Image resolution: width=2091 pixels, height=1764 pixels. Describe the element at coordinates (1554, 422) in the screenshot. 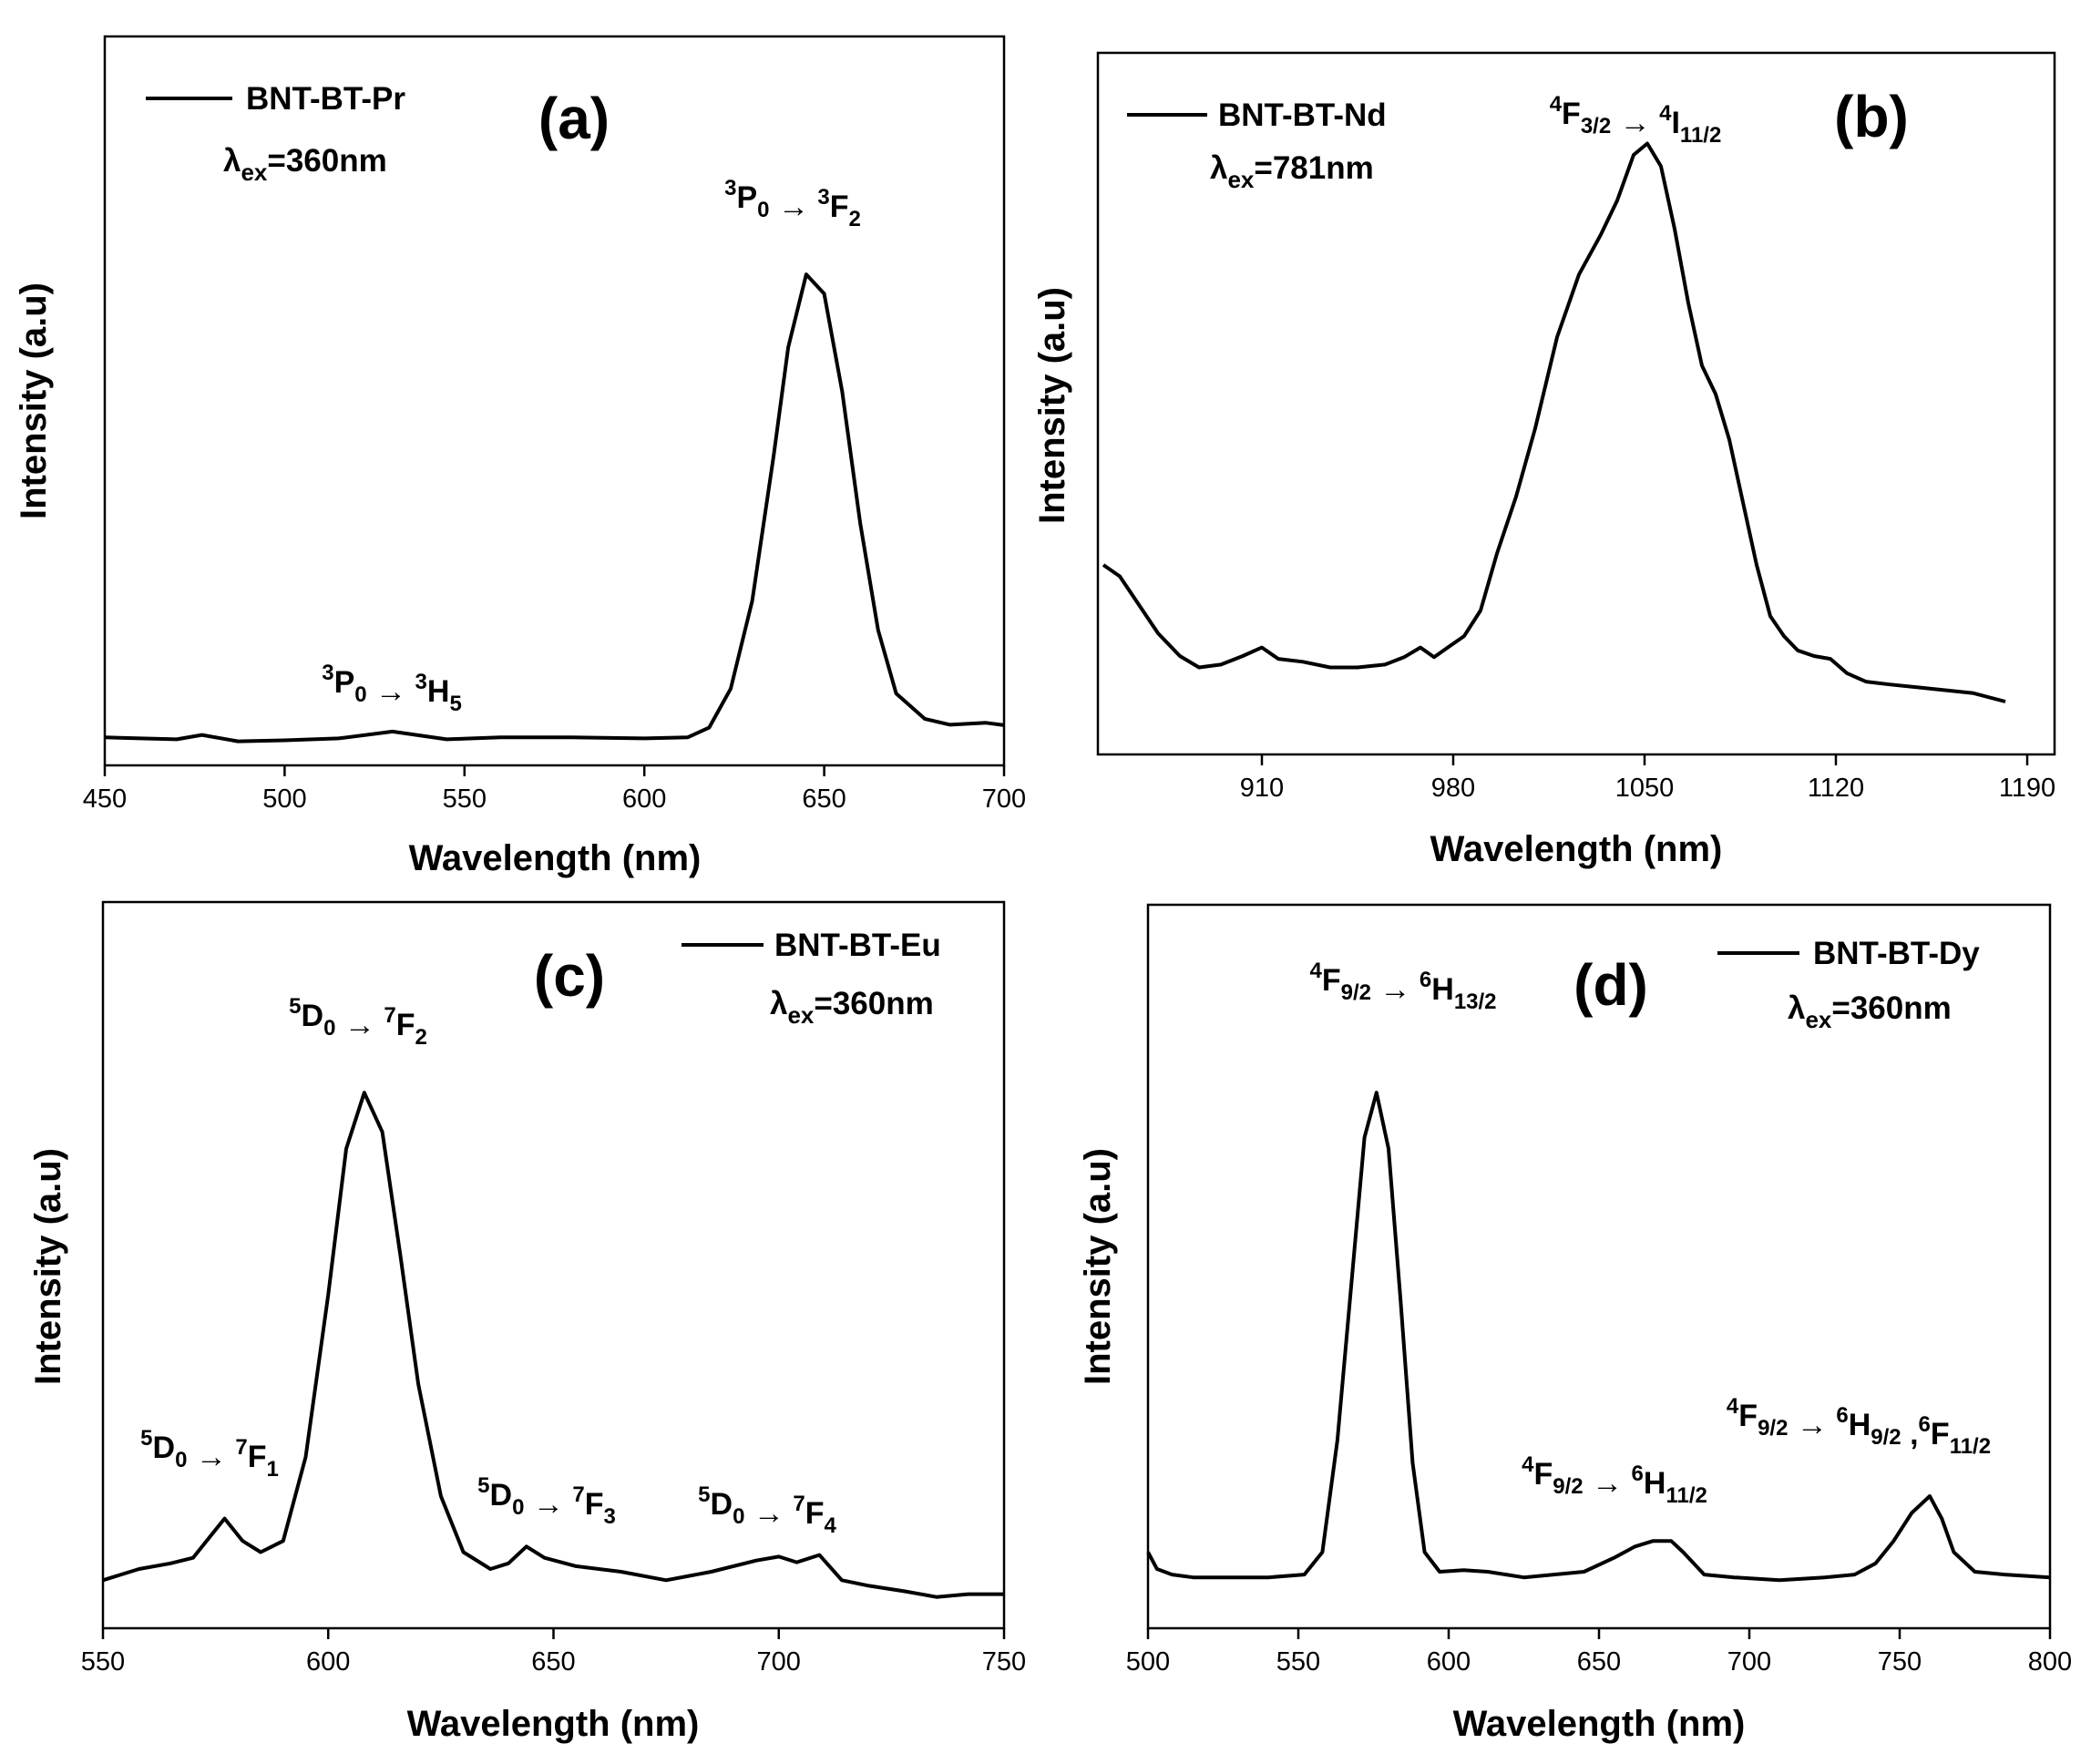

I see `series-line-BNT-BT-Nd` at that location.